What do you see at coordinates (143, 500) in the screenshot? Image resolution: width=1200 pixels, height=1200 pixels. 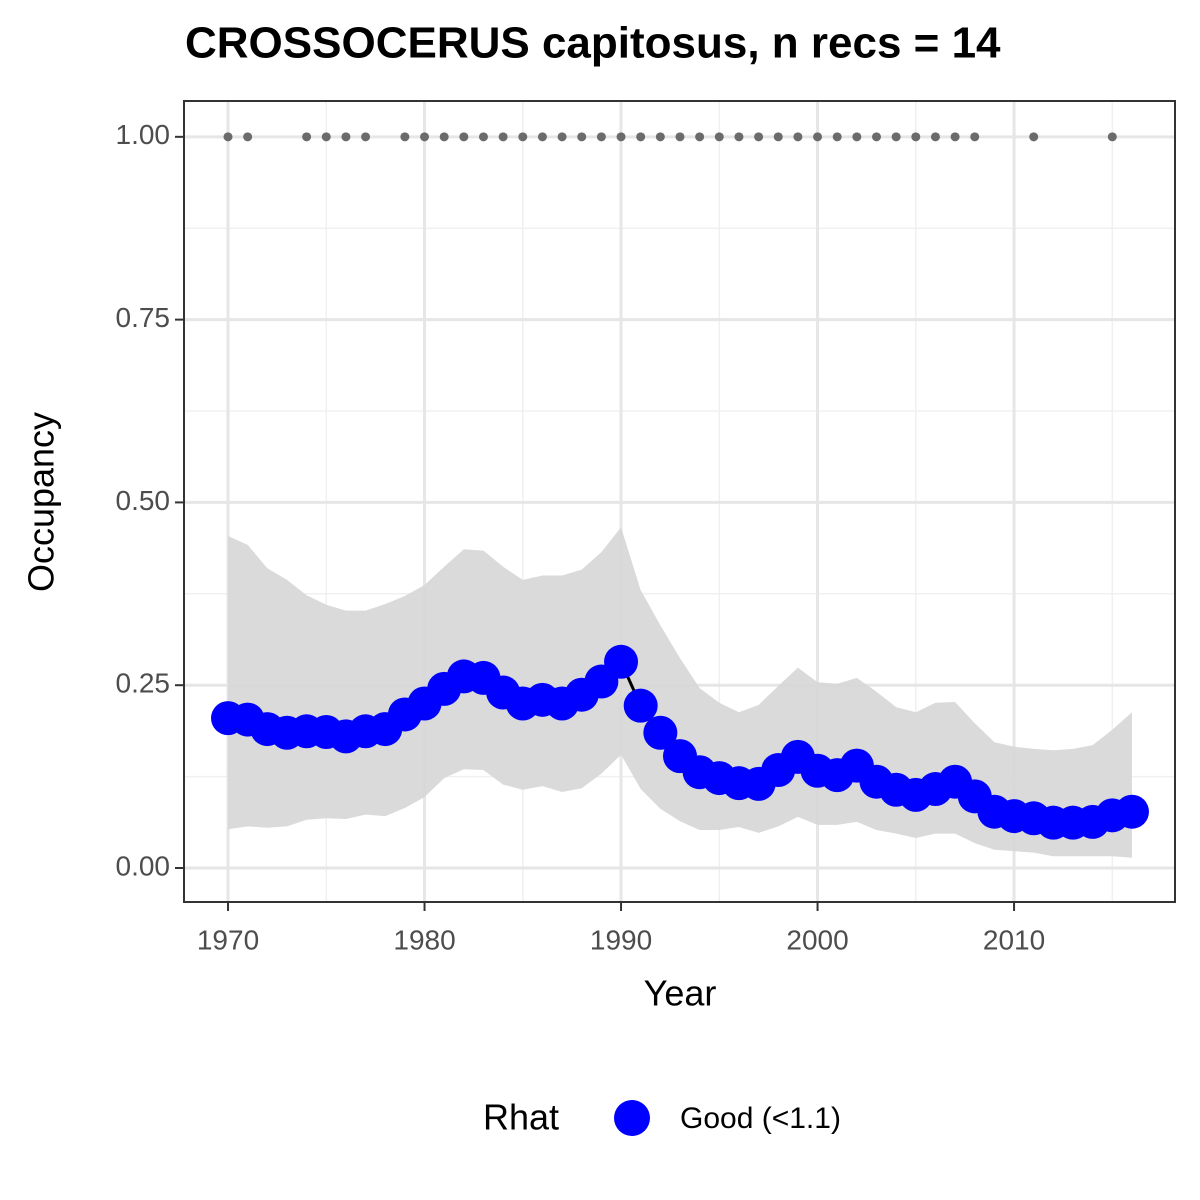 I see `y-tick-label: 0.50` at bounding box center [143, 500].